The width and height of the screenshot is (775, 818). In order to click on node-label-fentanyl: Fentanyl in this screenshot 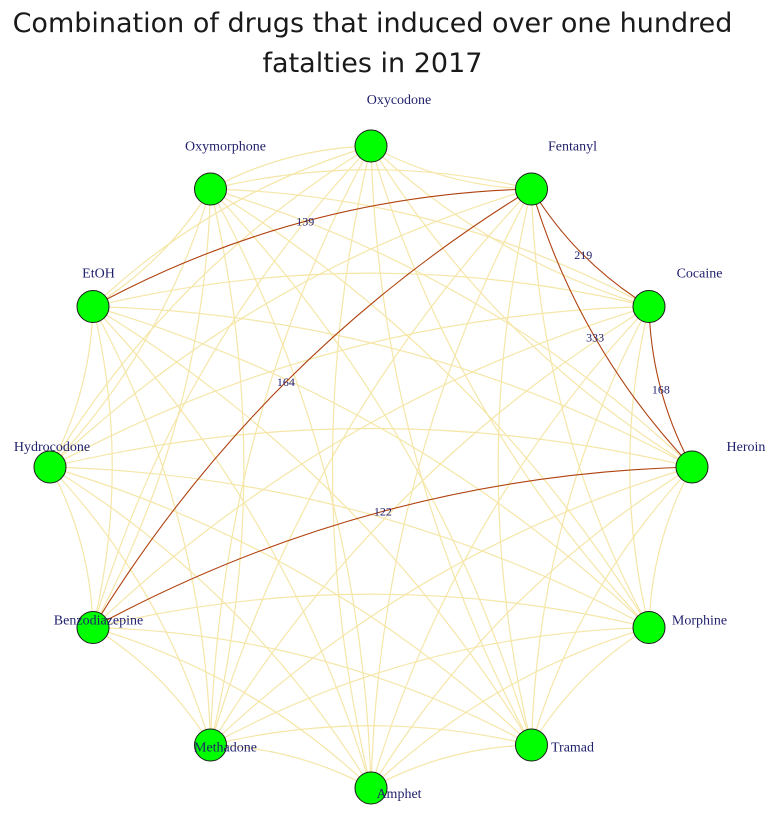, I will do `click(572, 147)`.